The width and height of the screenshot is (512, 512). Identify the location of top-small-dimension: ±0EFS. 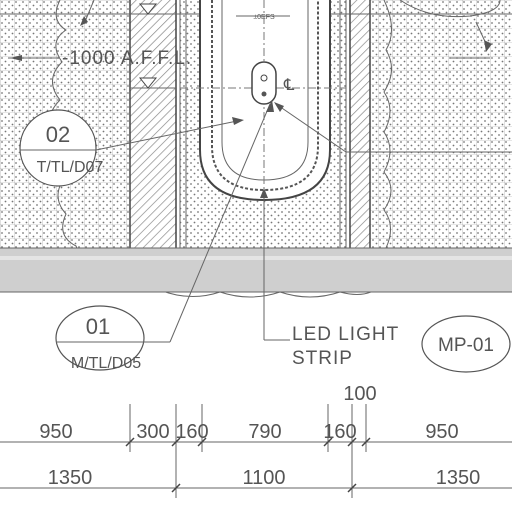
(264, 17).